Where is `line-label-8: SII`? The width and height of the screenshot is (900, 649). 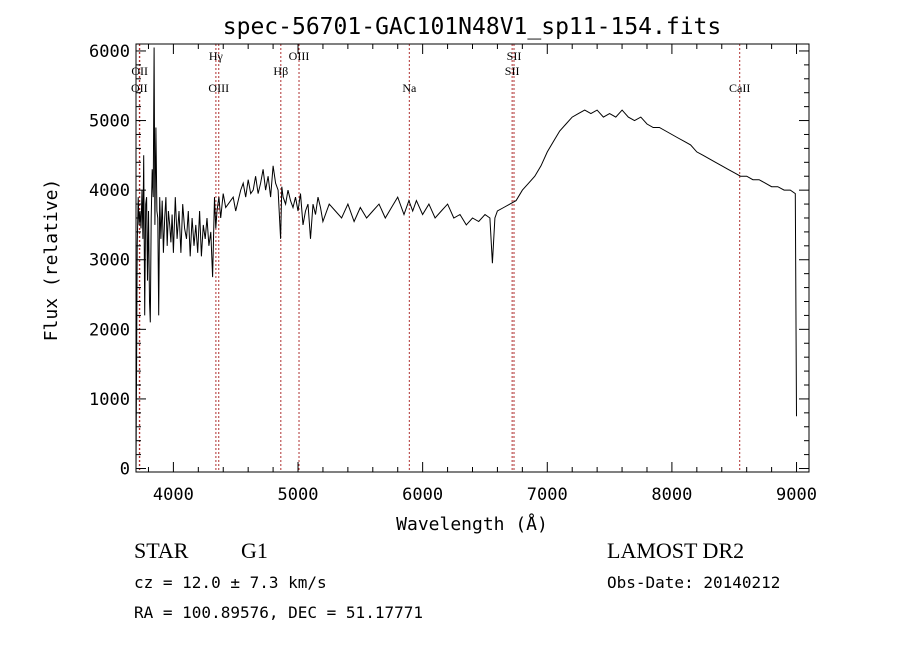
line-label-8: SII is located at coordinates (514, 56).